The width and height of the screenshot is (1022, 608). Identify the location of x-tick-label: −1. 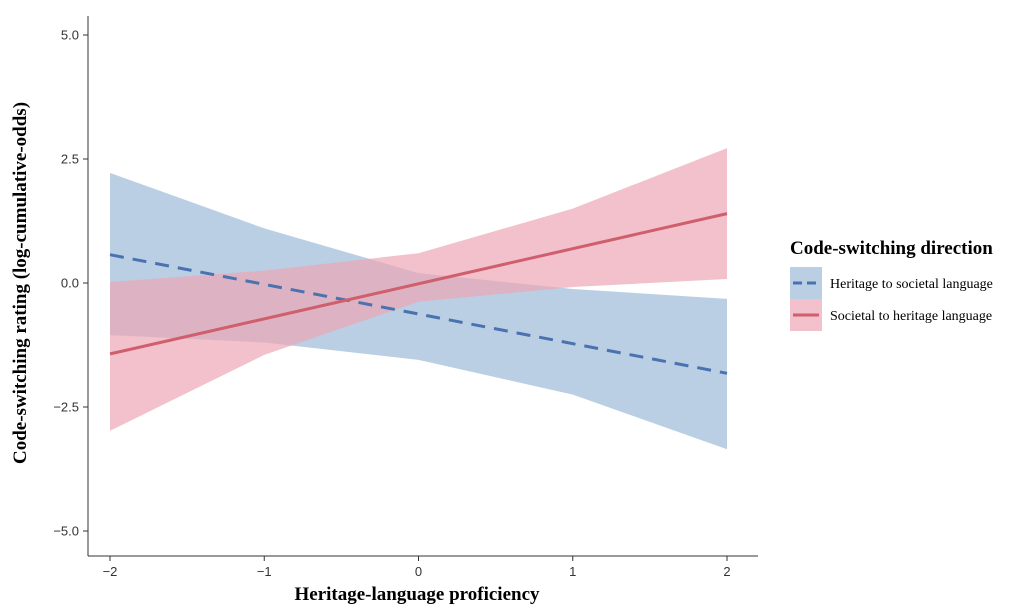
(264, 571).